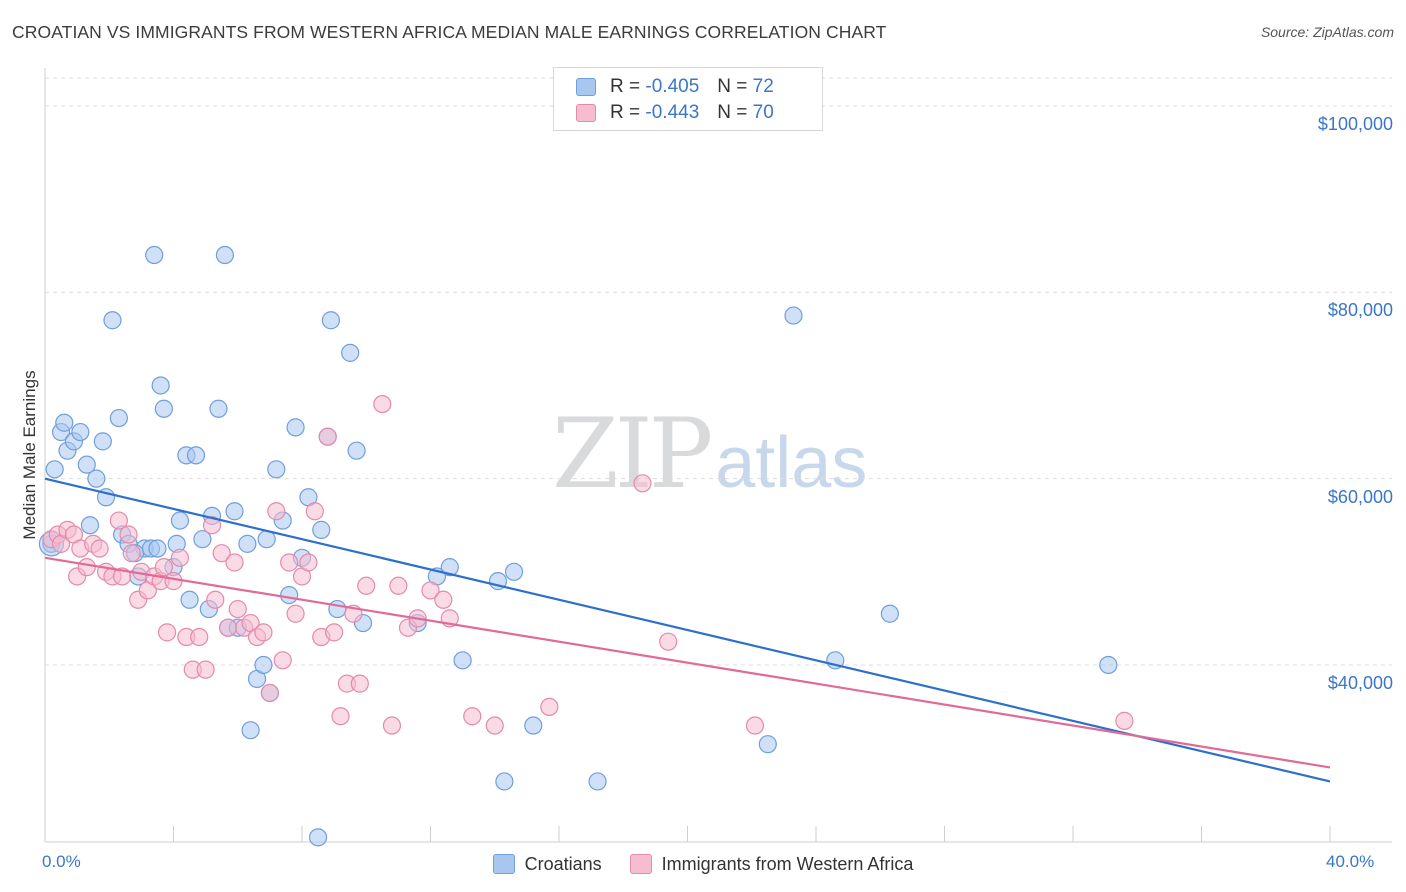 The height and width of the screenshot is (892, 1406). Describe the element at coordinates (61, 861) in the screenshot. I see `x-tick-label-min: 0.0%` at that location.